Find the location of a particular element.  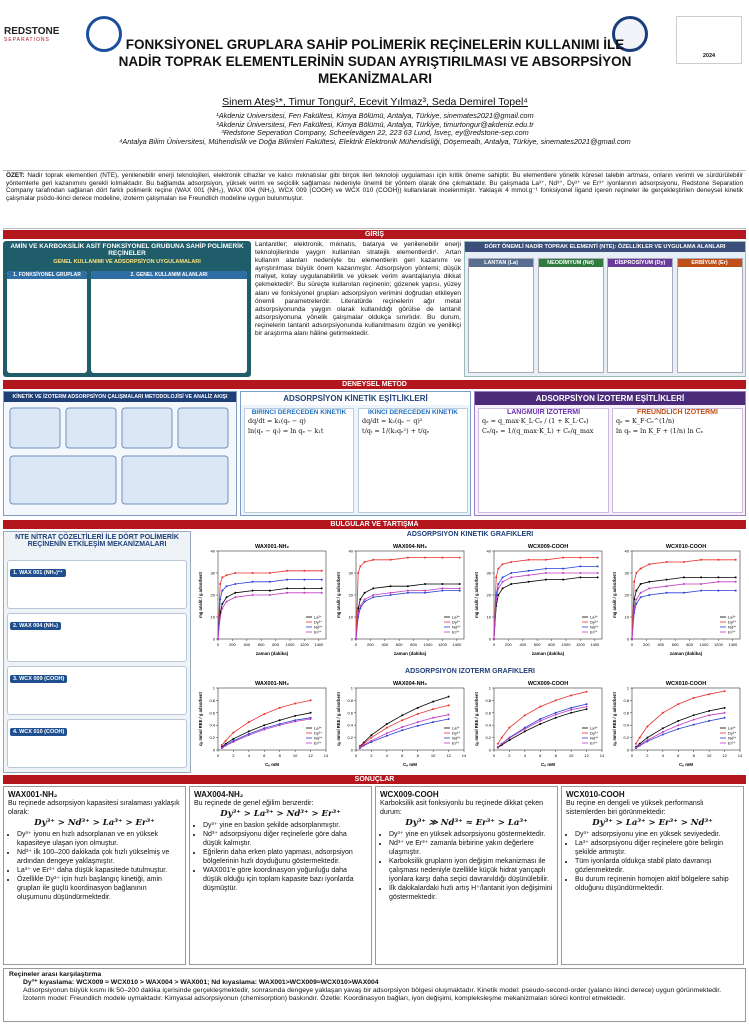

box-title: İKİNCİ DERECEDEN KİNETİK is located at coordinates (413, 412).